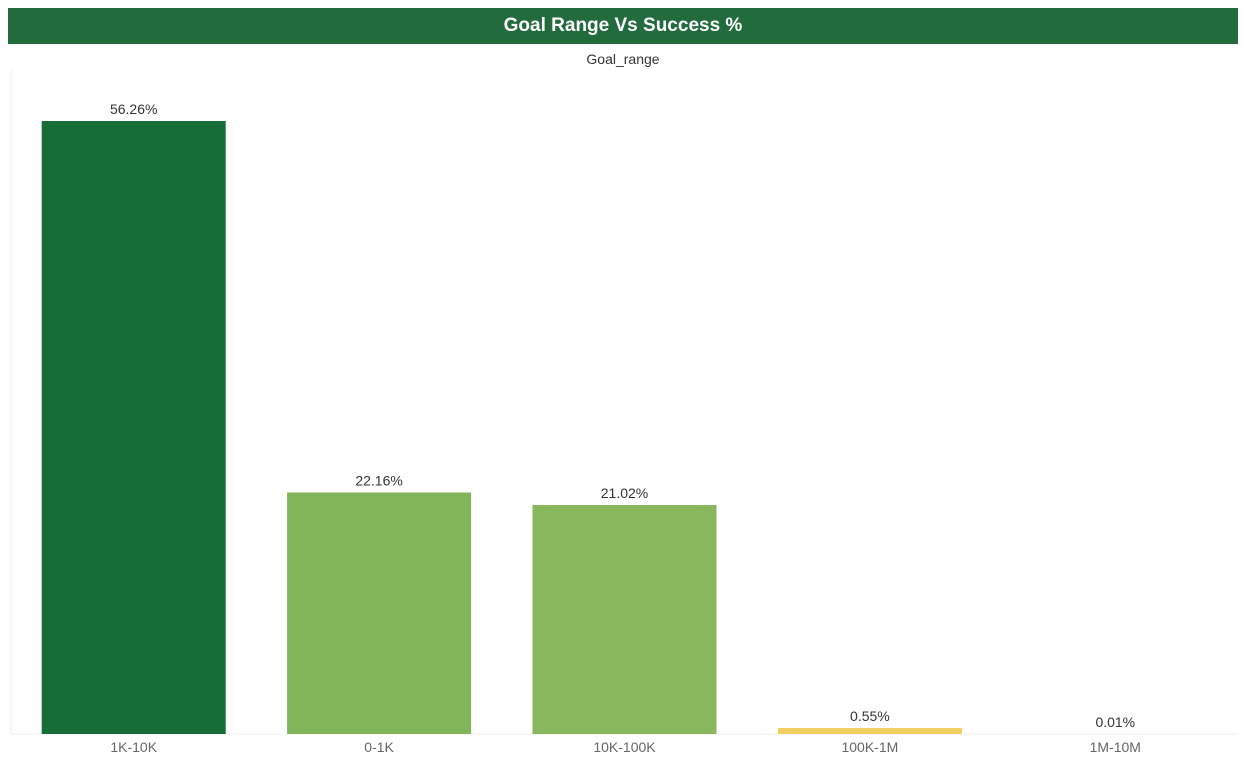 The image size is (1245, 773). Describe the element at coordinates (869, 731) in the screenshot. I see `bar-100k-1m` at that location.